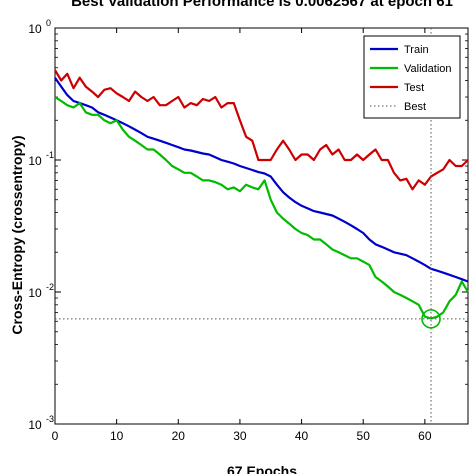 The image size is (474, 474). Describe the element at coordinates (416, 50) in the screenshot. I see `legend-label-train: Train` at that location.